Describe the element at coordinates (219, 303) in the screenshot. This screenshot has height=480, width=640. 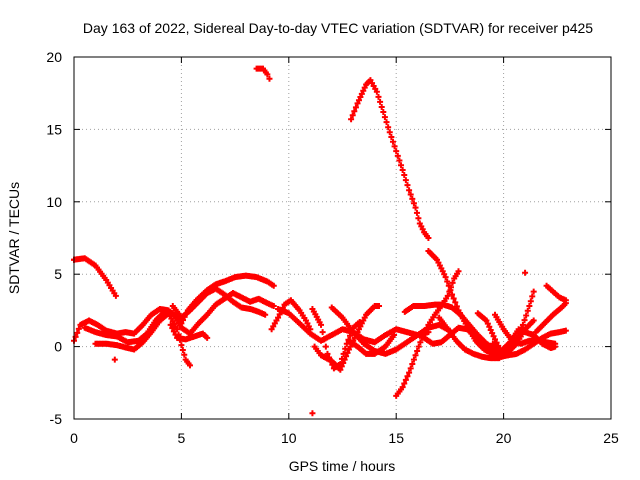
I see `series-trace-e` at that location.